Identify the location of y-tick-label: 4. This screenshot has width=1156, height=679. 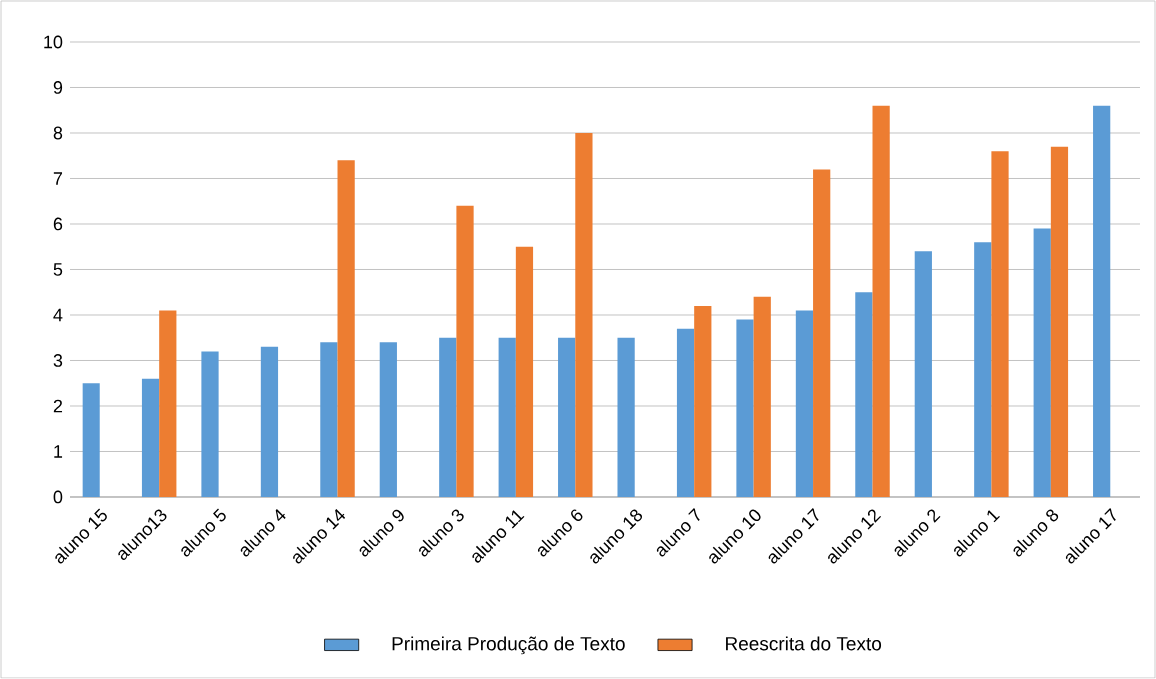
(58, 315).